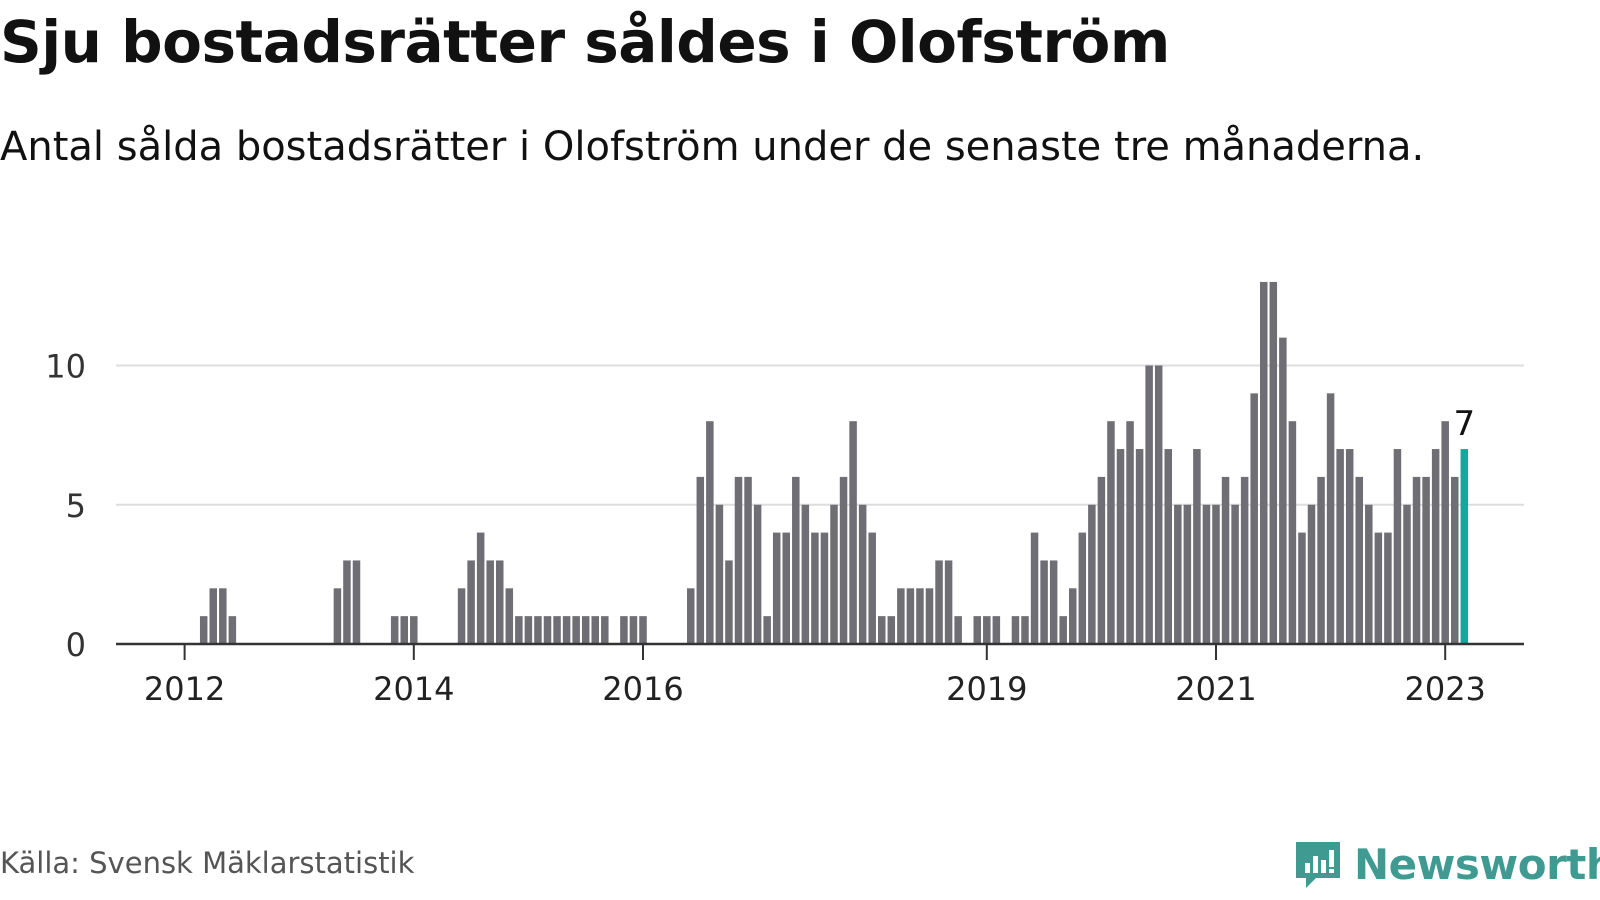 This screenshot has height=900, width=1600. Describe the element at coordinates (1464, 546) in the screenshot. I see `bar-highlight` at that location.